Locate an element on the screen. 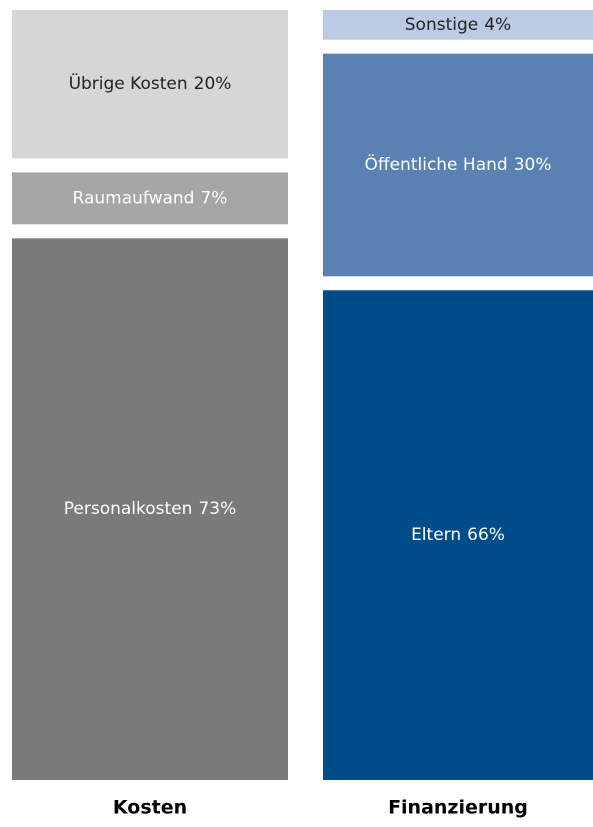 This screenshot has width=593, height=827. value-label: 66% is located at coordinates (486, 535).